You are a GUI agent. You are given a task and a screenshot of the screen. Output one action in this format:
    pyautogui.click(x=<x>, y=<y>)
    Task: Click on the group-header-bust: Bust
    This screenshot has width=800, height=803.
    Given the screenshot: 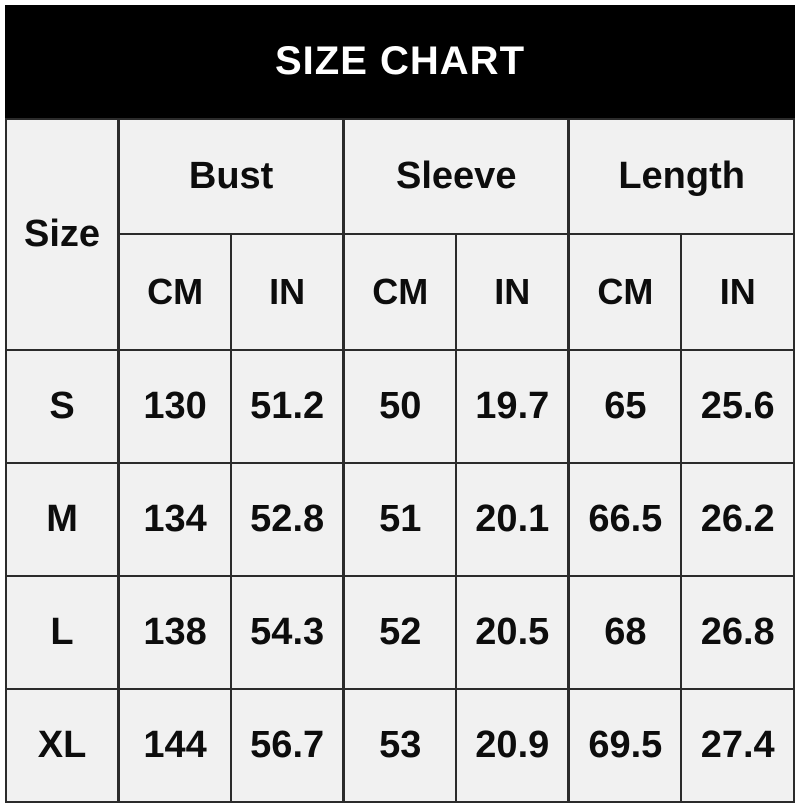 What is the action you would take?
    pyautogui.click(x=231, y=176)
    